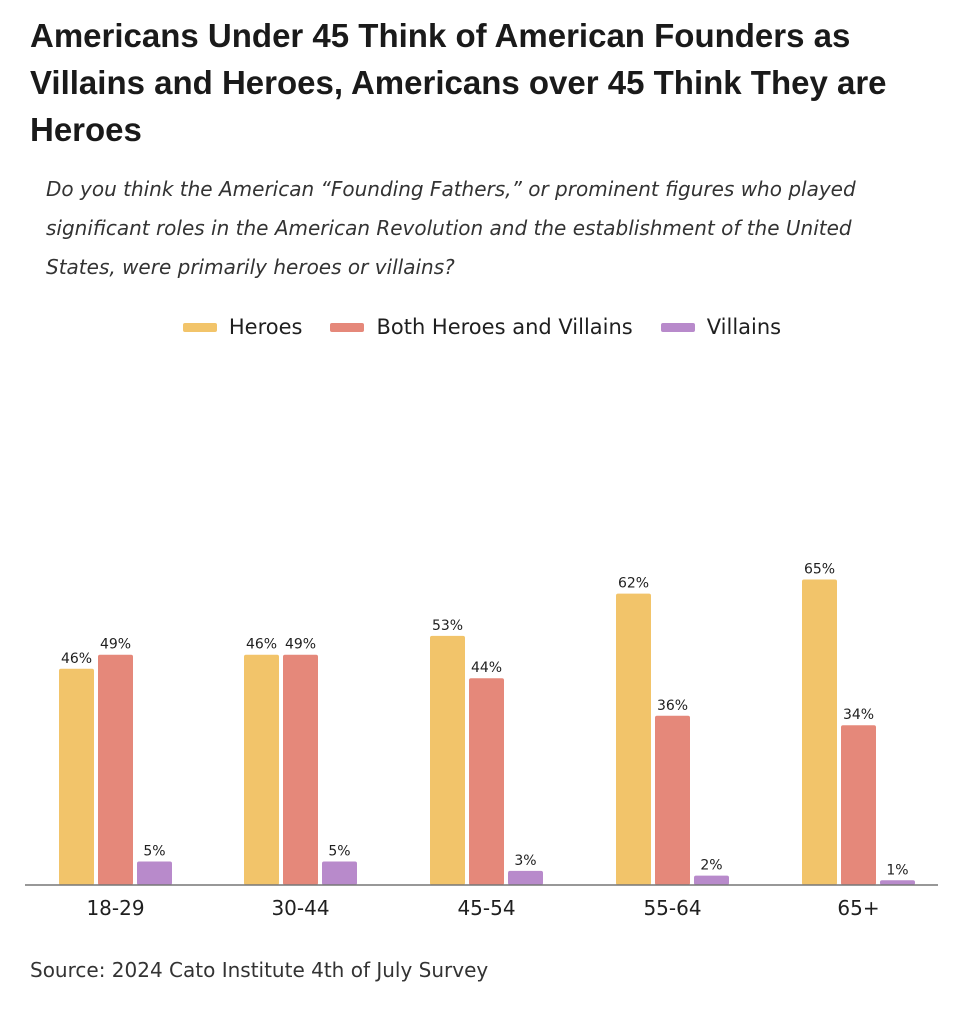 The width and height of the screenshot is (964, 1020). I want to click on legend-item-1: Both Heroes and Villains, so click(481, 327).